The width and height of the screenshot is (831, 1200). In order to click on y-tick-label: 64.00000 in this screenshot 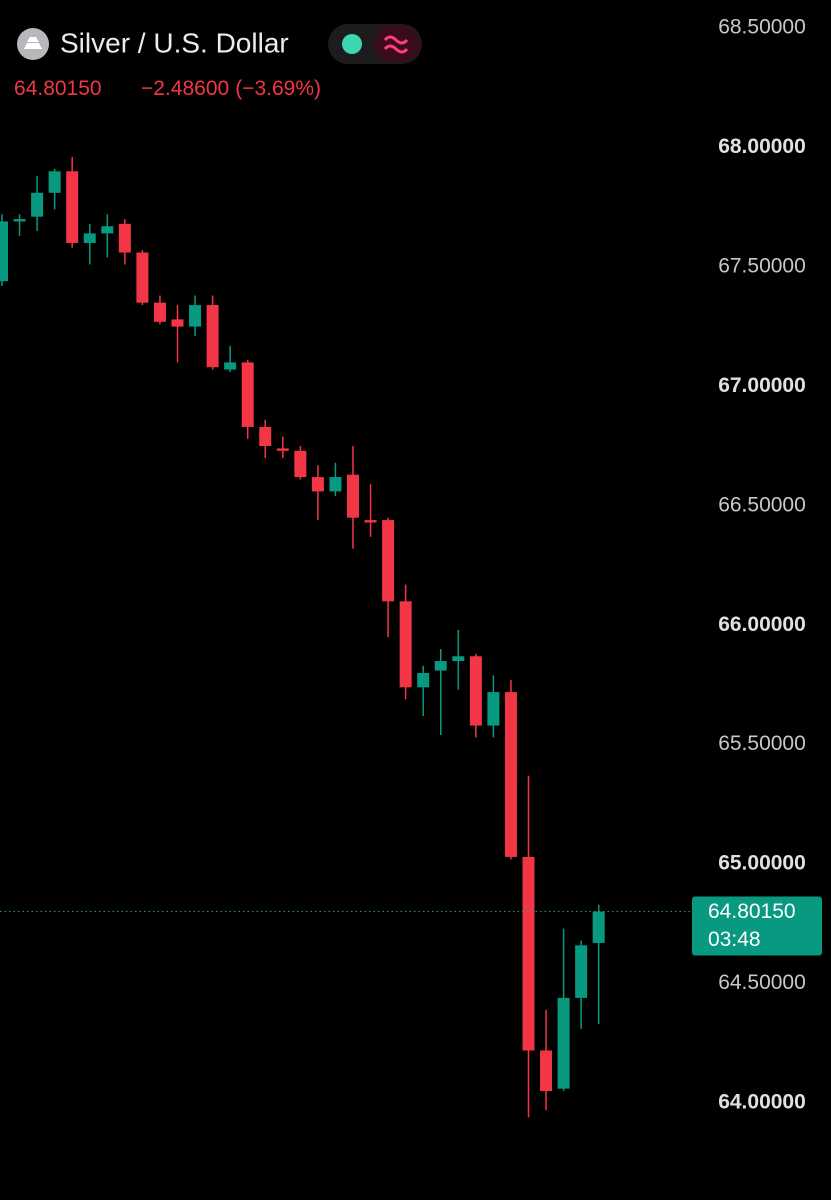, I will do `click(762, 1102)`.